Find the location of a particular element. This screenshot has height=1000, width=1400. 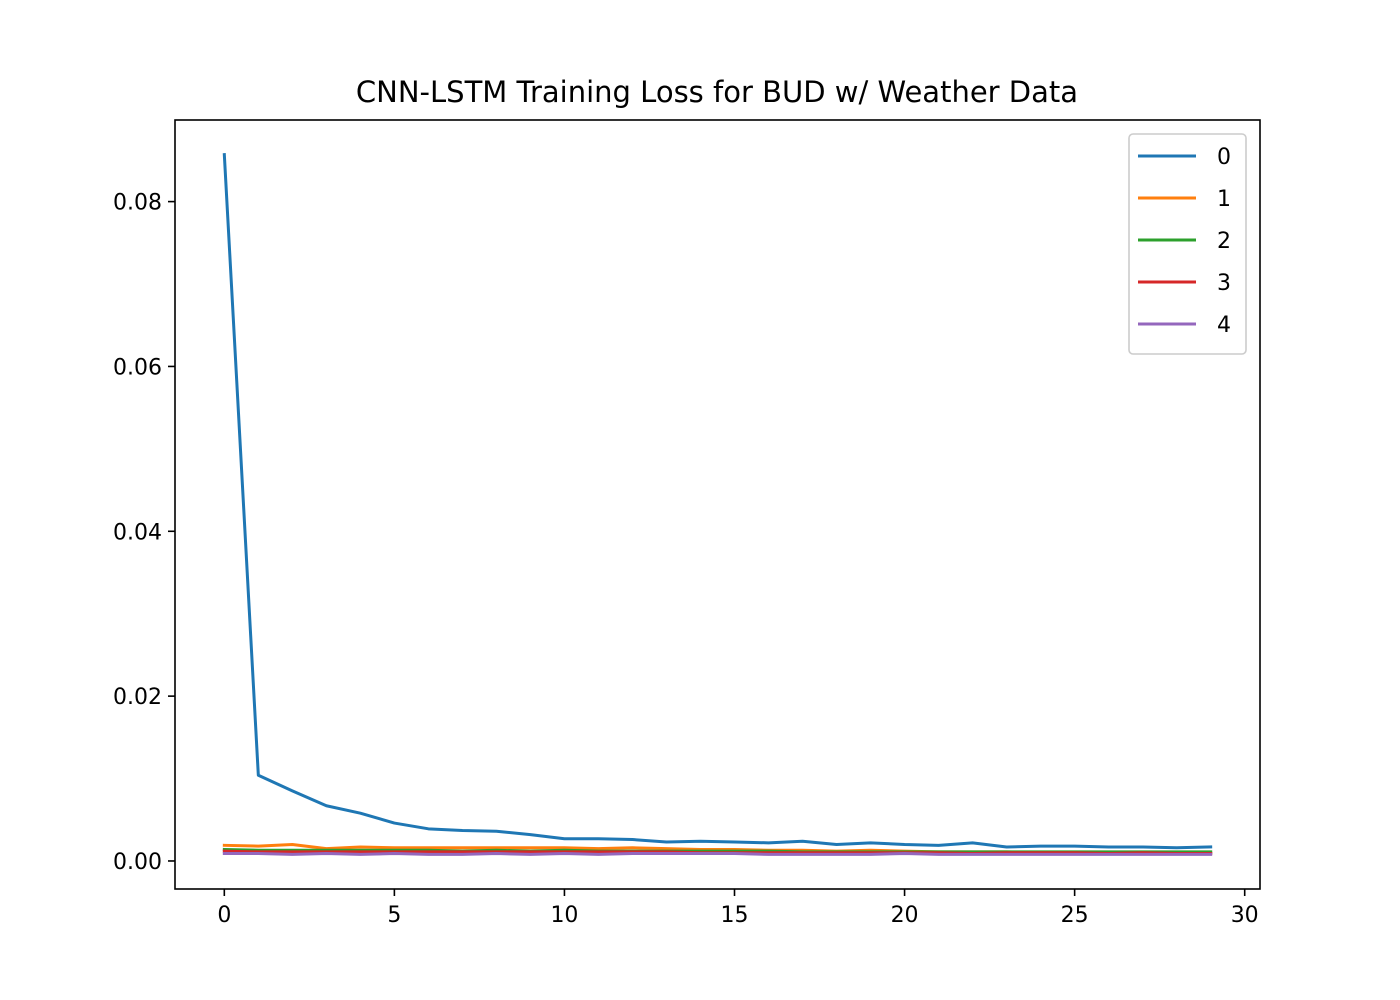

x-tick-label: 20 is located at coordinates (905, 915).